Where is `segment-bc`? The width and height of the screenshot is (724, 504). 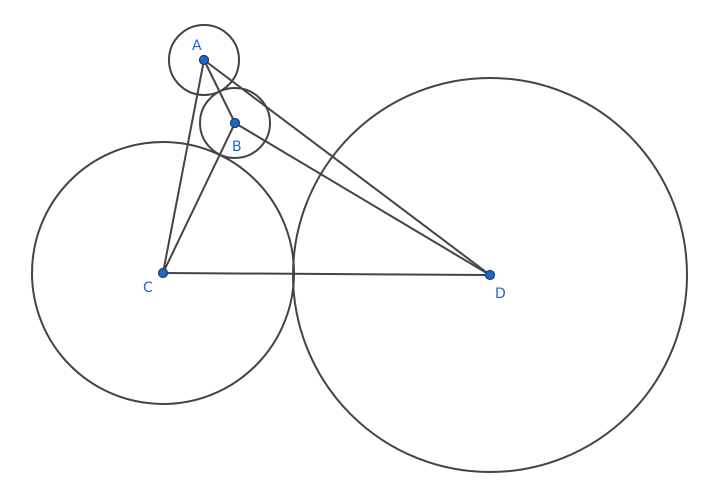 segment-bc is located at coordinates (199, 198).